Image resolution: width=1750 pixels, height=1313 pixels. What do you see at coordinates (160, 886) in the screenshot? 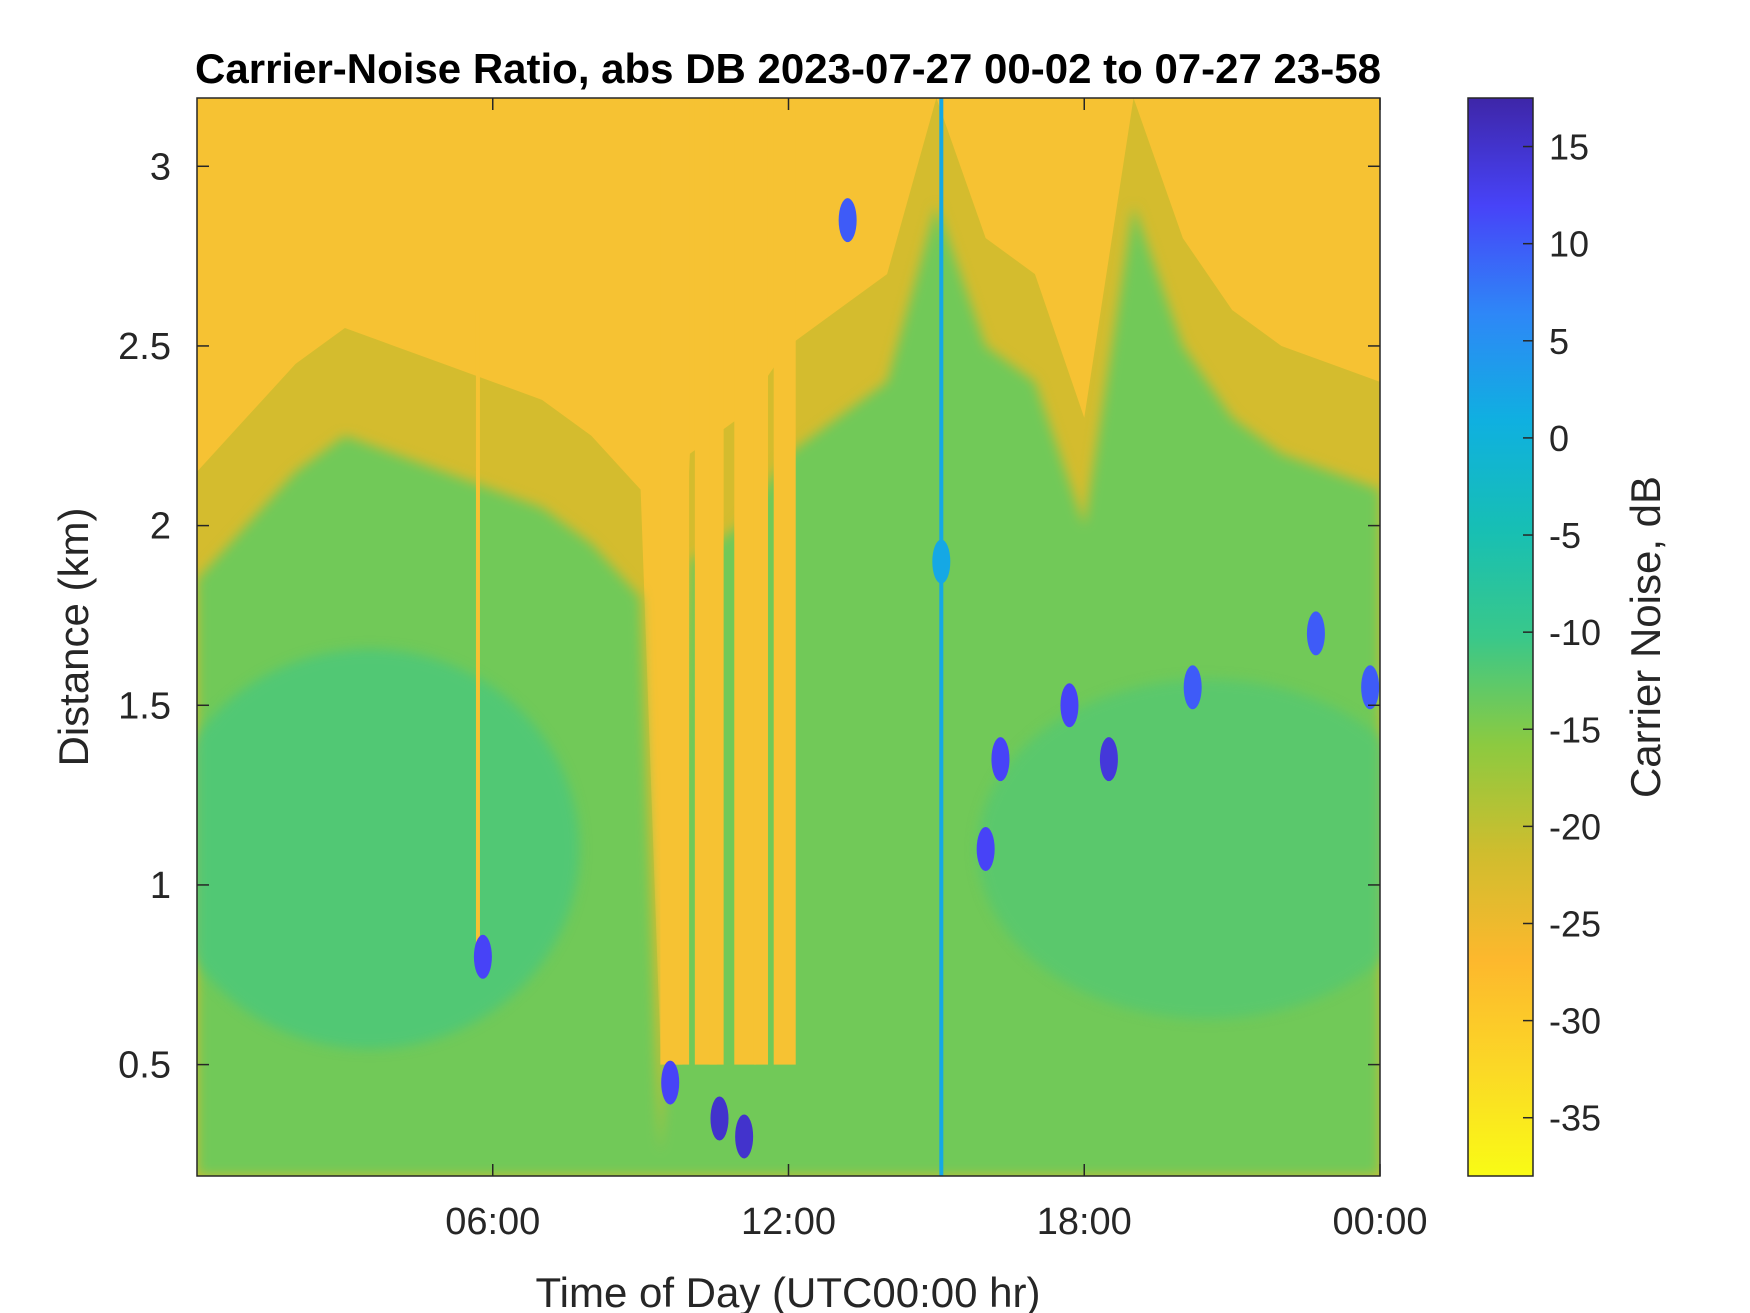
I see `y-tick-label: 1` at bounding box center [160, 886].